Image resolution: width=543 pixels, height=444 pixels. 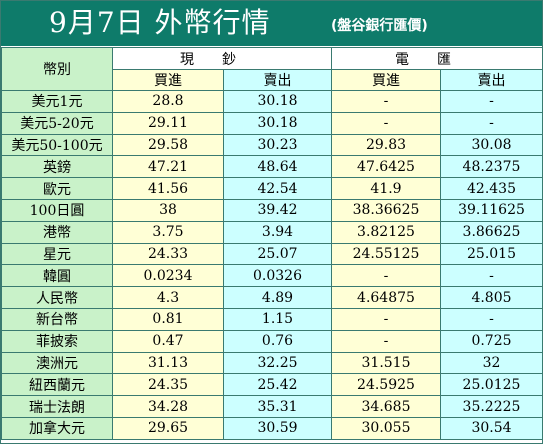 What do you see at coordinates (491, 254) in the screenshot?
I see `tt-sell-cell: 25.015` at bounding box center [491, 254].